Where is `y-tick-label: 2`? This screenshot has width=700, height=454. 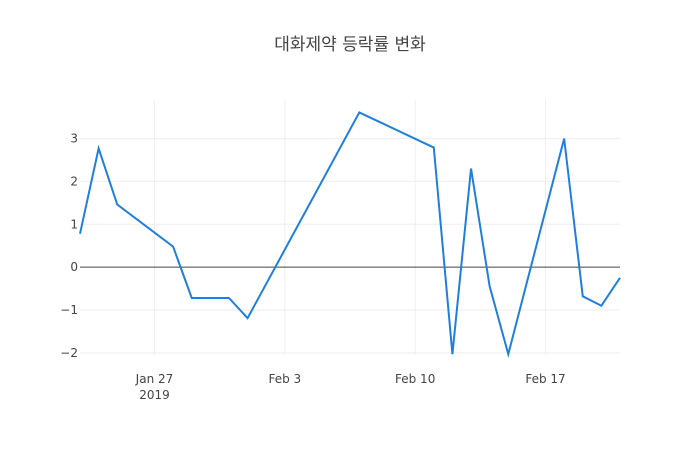
y-tick-label: 2 is located at coordinates (74, 181).